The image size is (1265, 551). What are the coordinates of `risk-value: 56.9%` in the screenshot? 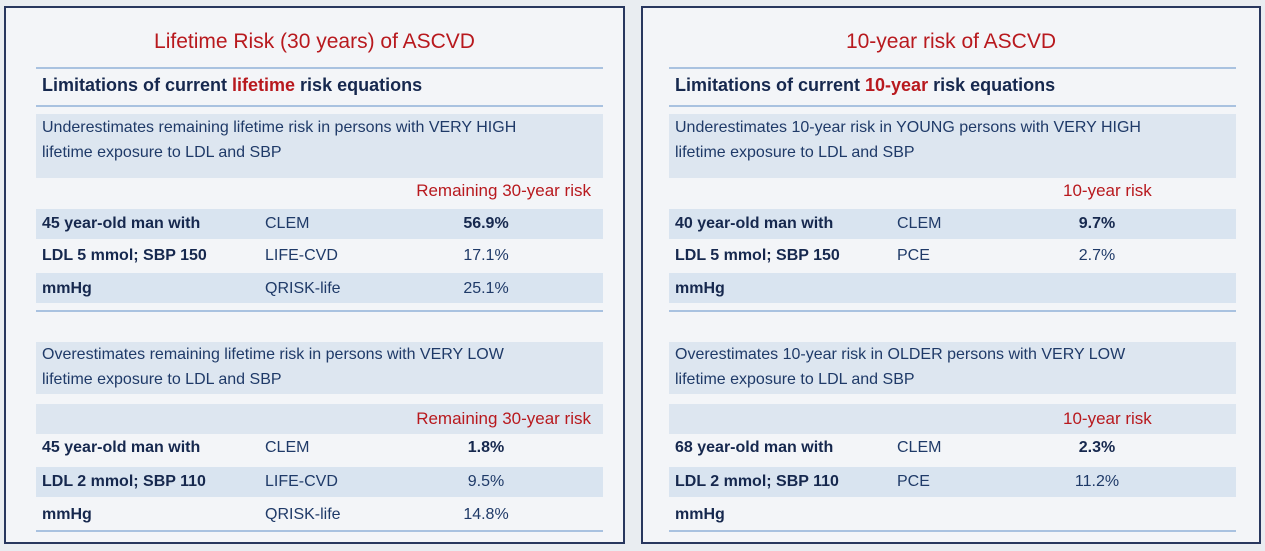 It's located at (486, 223).